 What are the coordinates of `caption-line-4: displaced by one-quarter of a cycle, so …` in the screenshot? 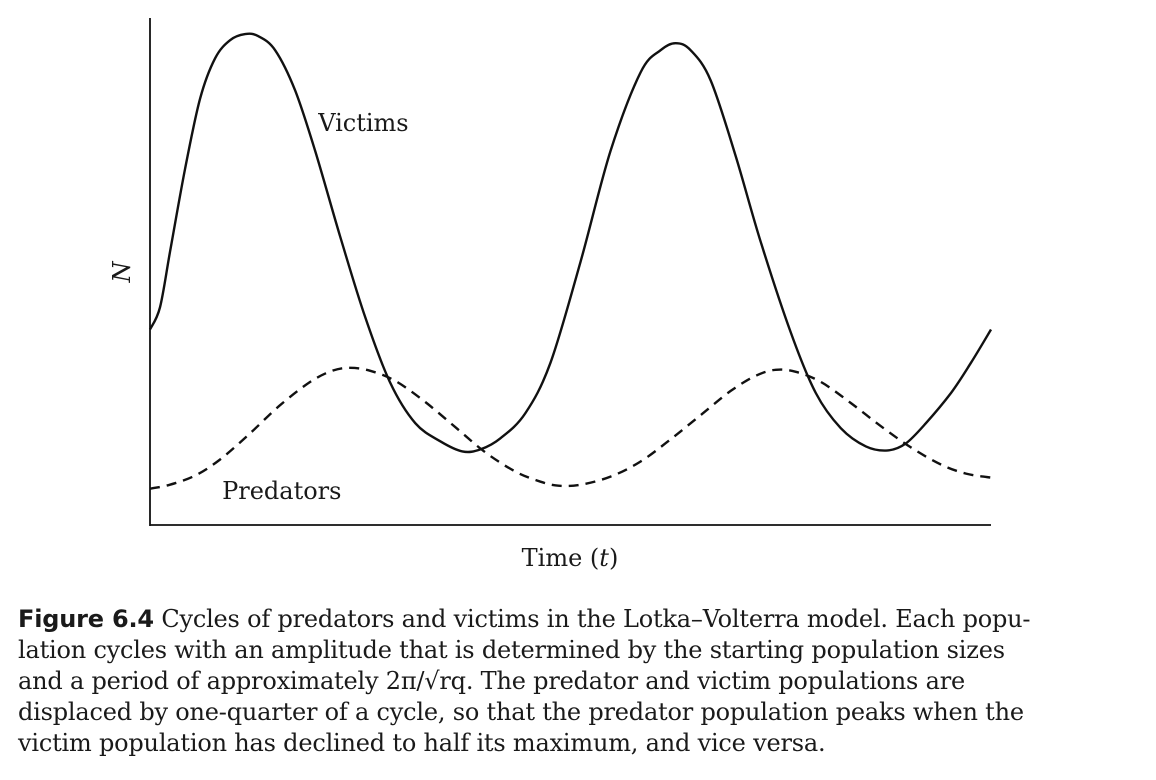 It's located at (521, 712).